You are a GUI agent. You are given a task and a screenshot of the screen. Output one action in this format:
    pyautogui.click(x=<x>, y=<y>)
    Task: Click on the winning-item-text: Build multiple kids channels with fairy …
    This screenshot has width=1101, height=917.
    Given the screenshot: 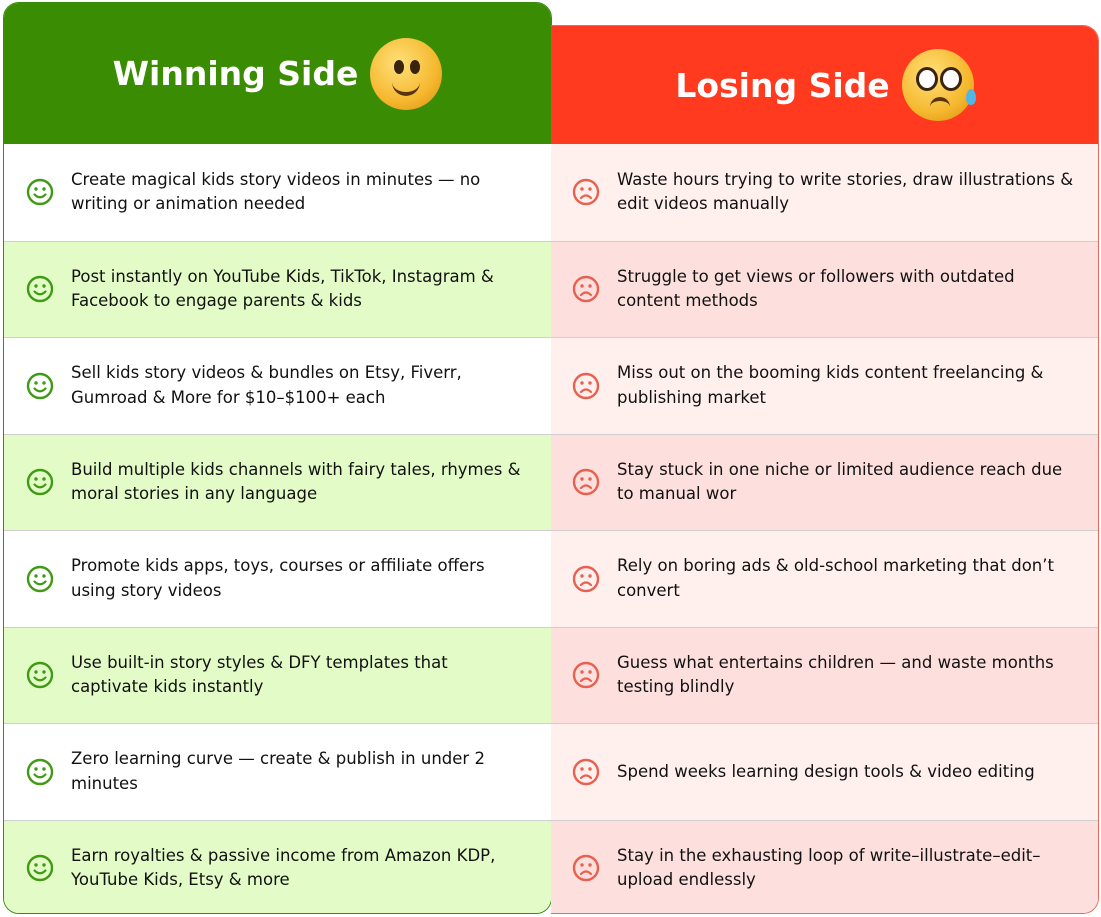 What is the action you would take?
    pyautogui.click(x=296, y=481)
    